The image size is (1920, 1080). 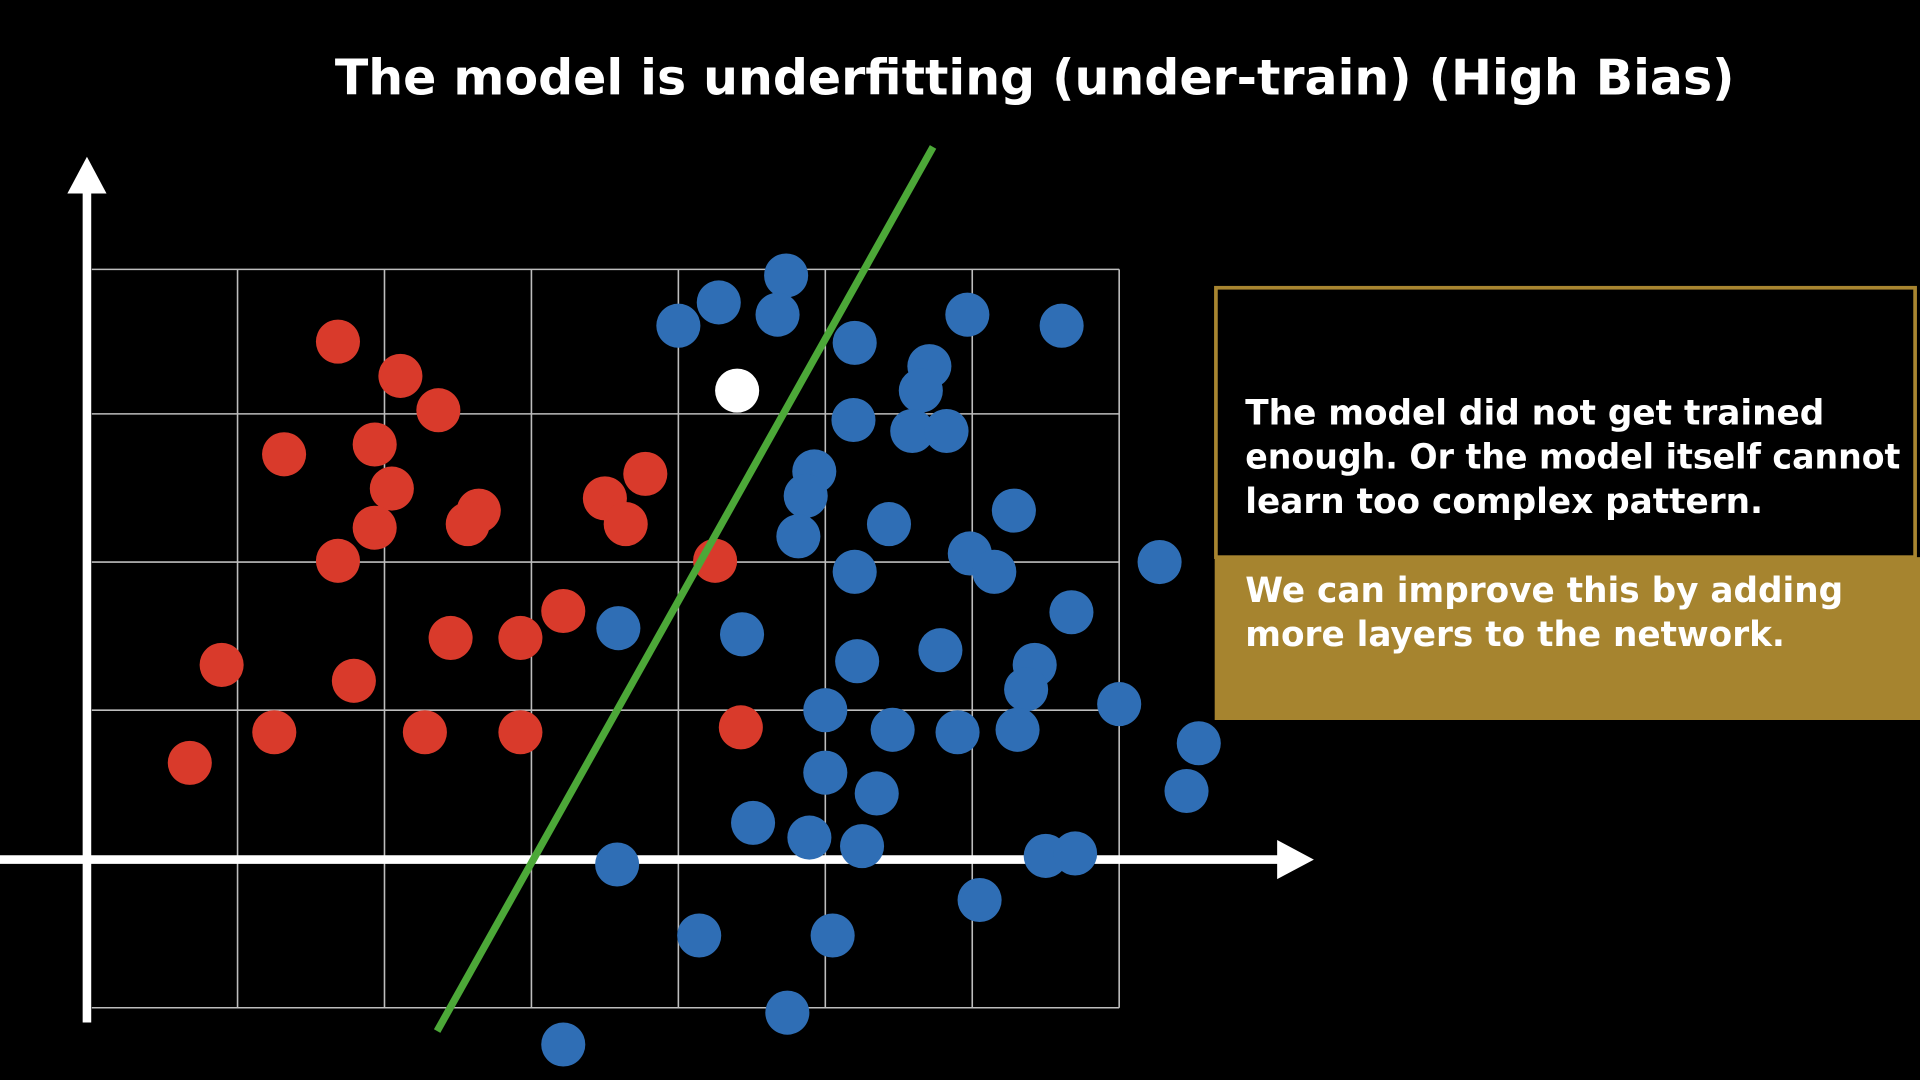 I want to click on remedy-box, so click(x=1567, y=638).